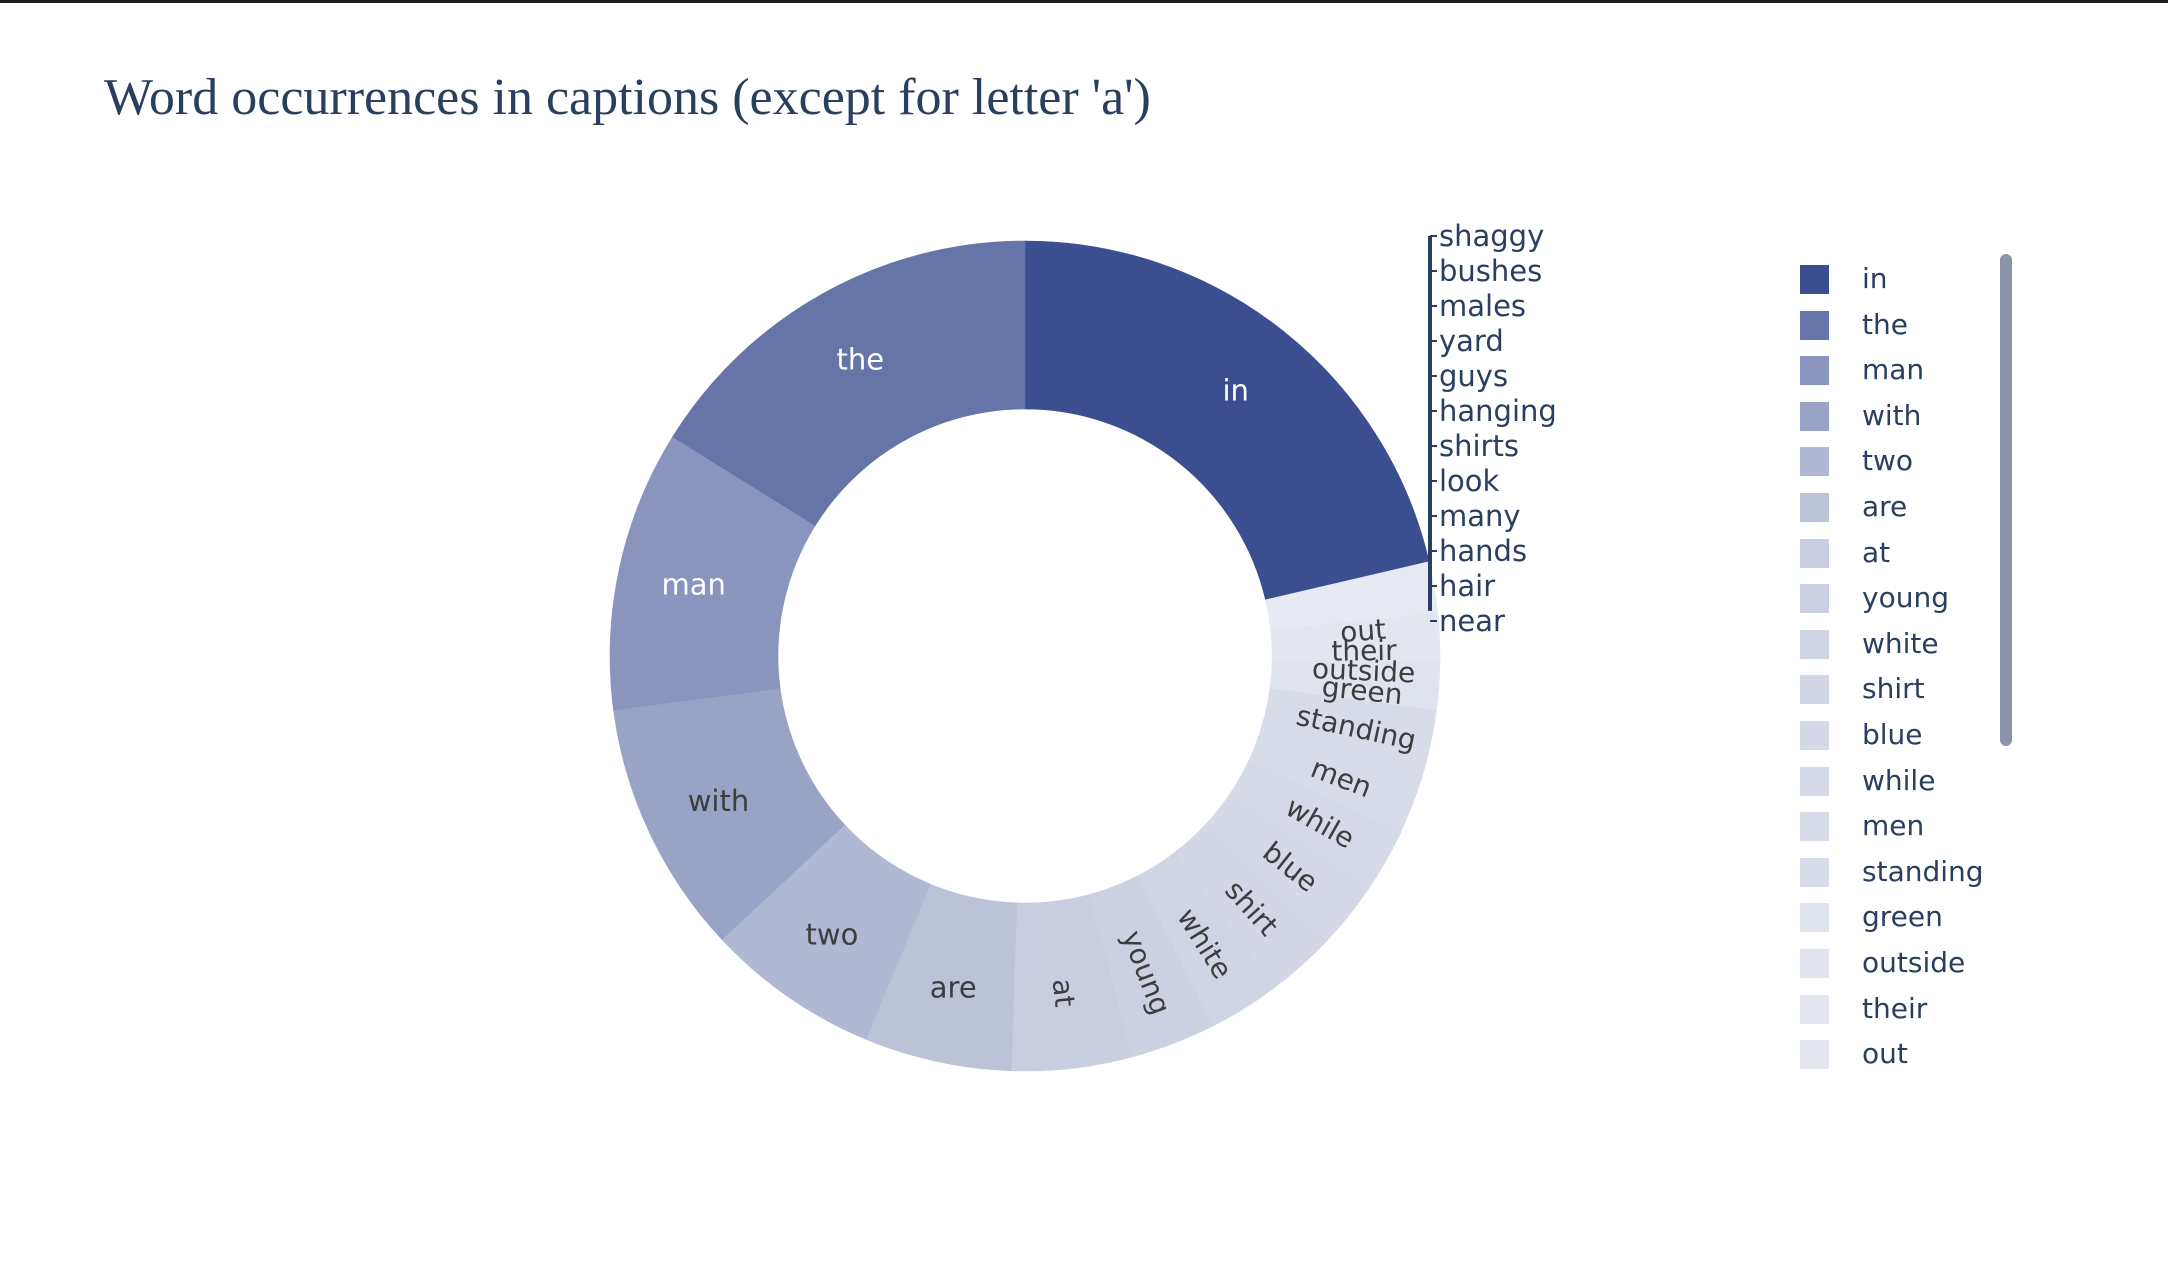 The width and height of the screenshot is (2168, 1264). I want to click on legend-item-out: out, so click(1916, 1056).